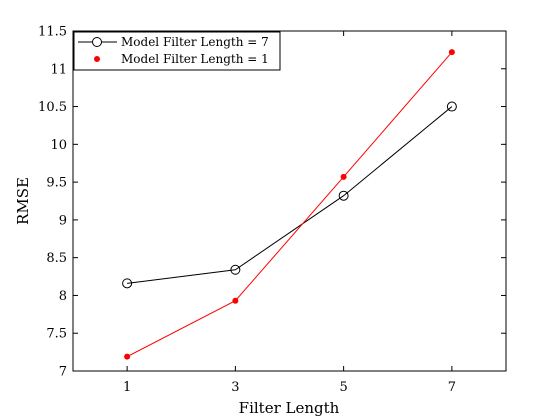 The height and width of the screenshot is (420, 560). What do you see at coordinates (235, 387) in the screenshot?
I see `x-tick-label: 3` at bounding box center [235, 387].